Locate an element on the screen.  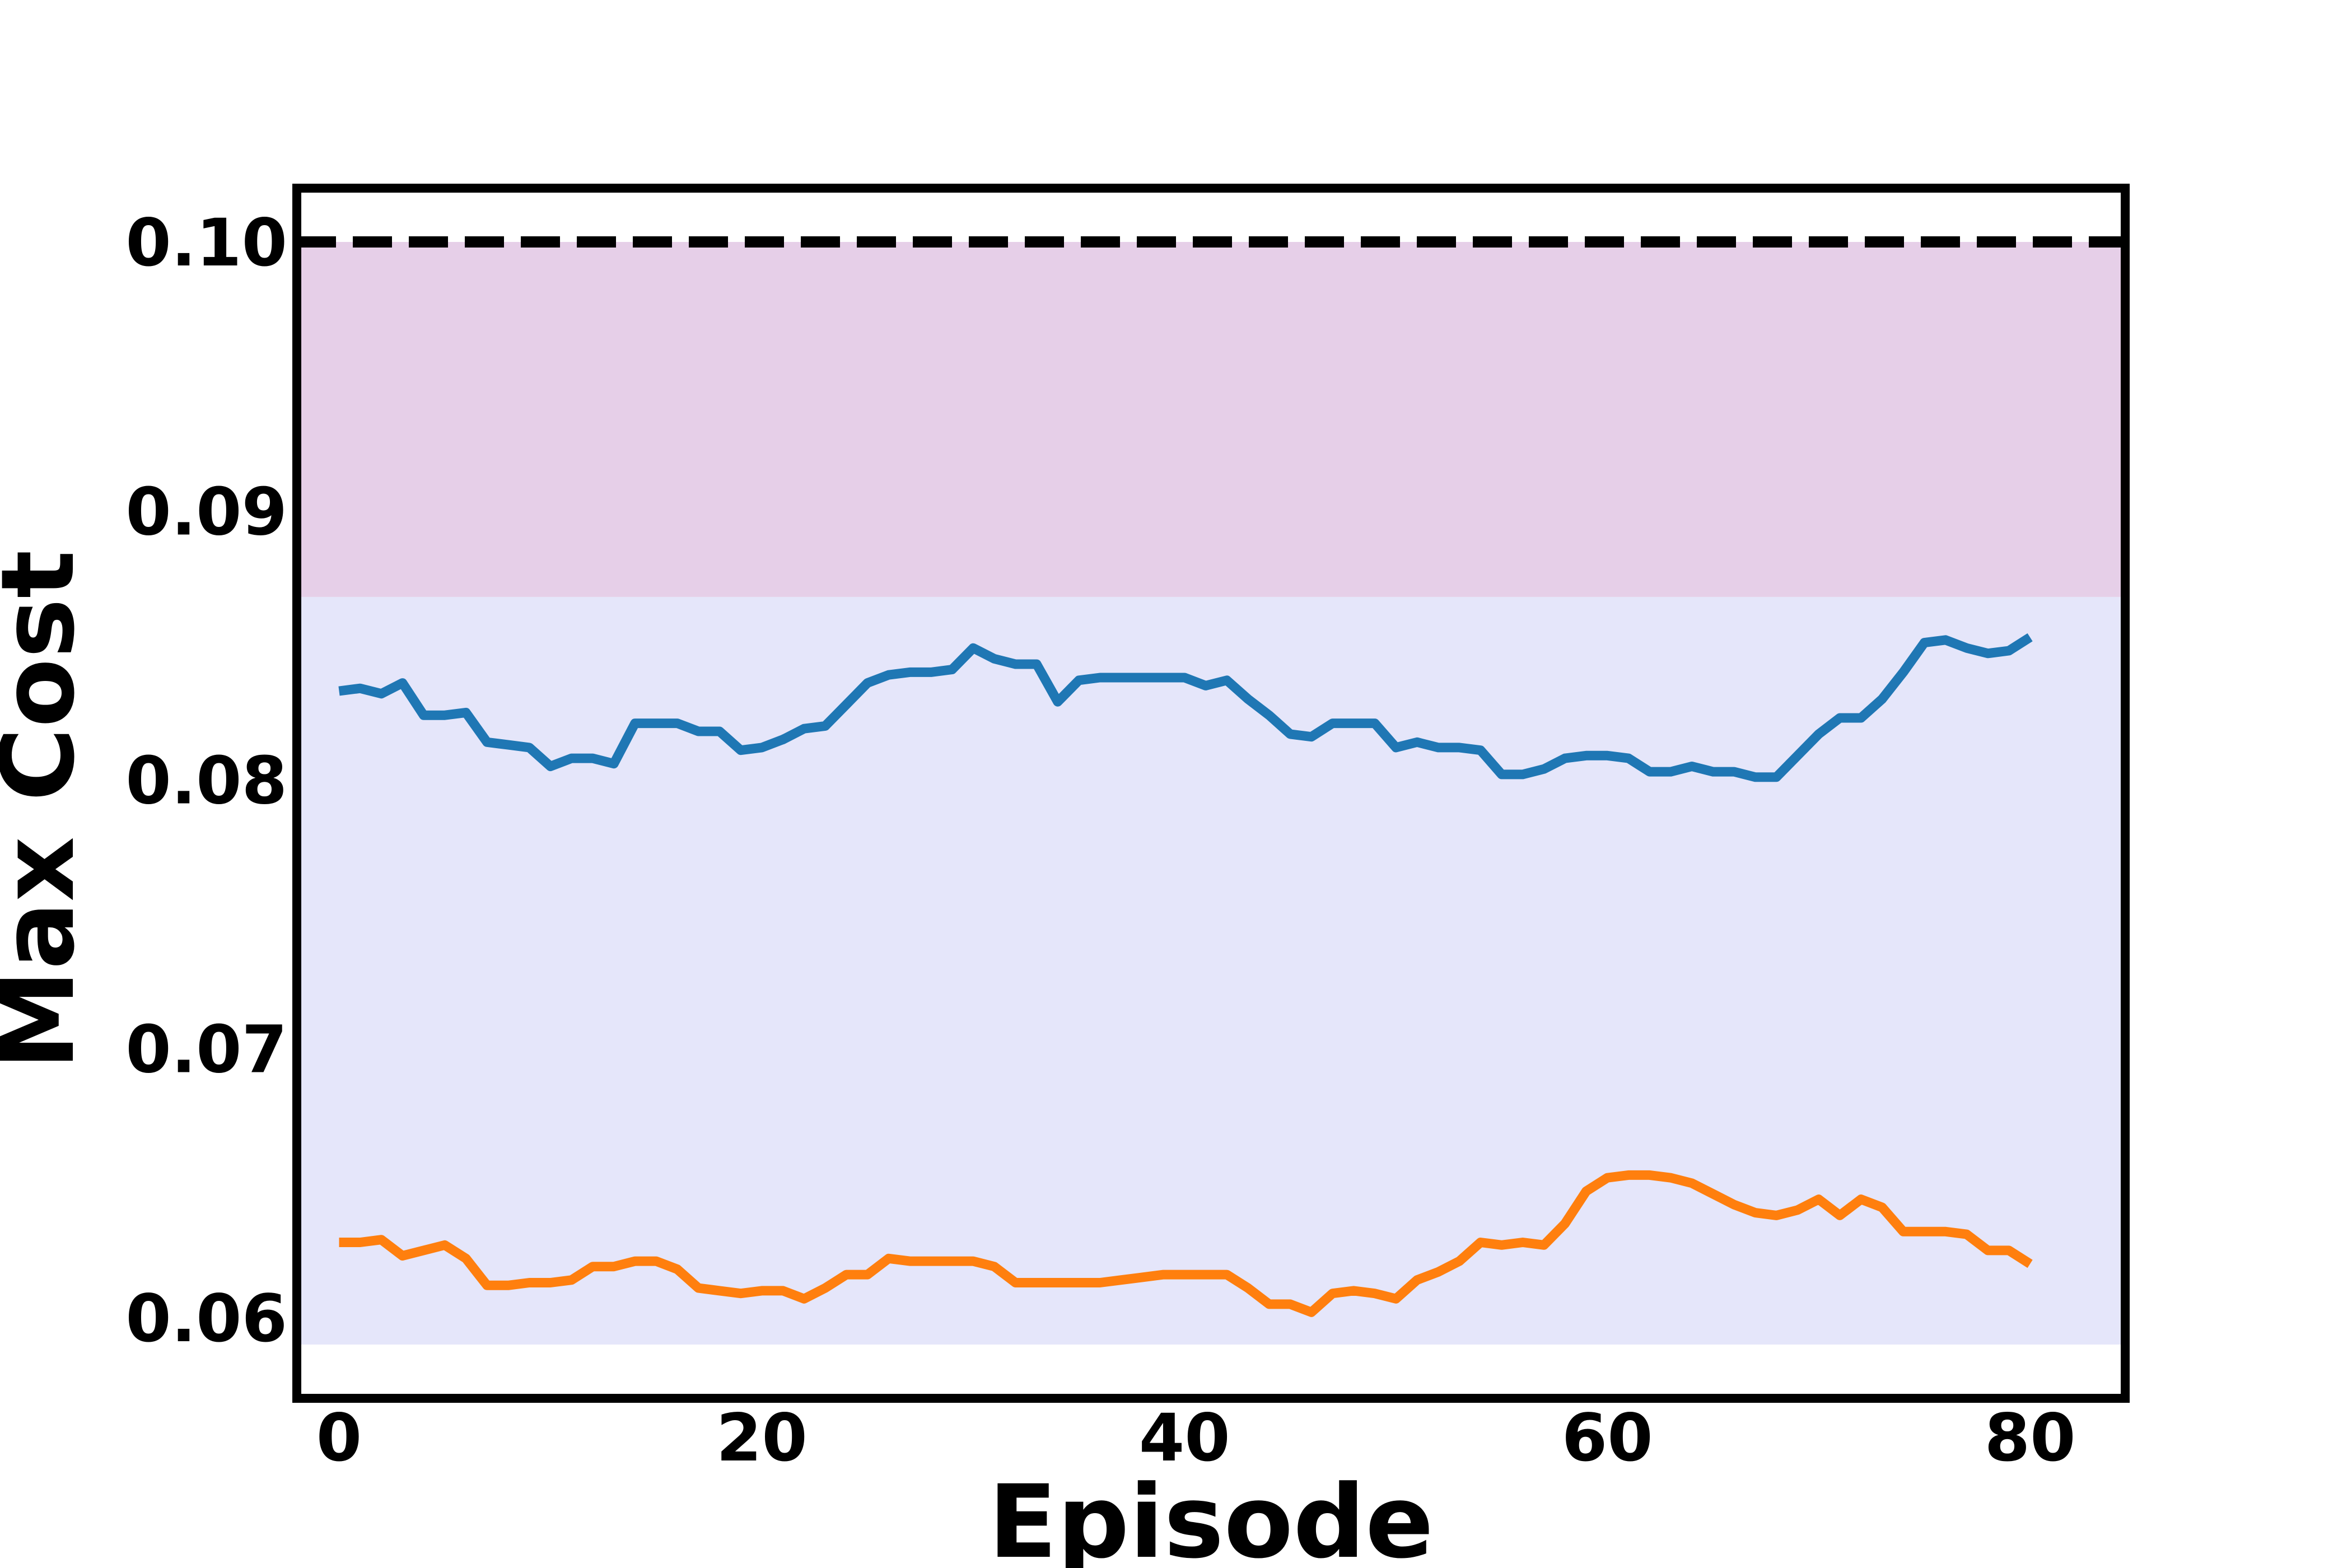
x-tick-label: 20 is located at coordinates (762, 1438).